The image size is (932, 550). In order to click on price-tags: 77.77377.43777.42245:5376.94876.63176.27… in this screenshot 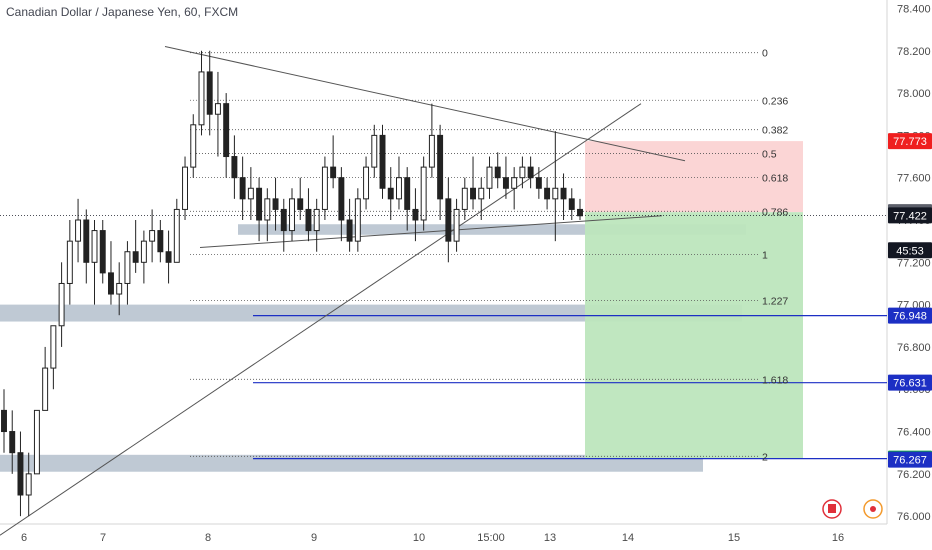, I will do `click(910, 300)`.